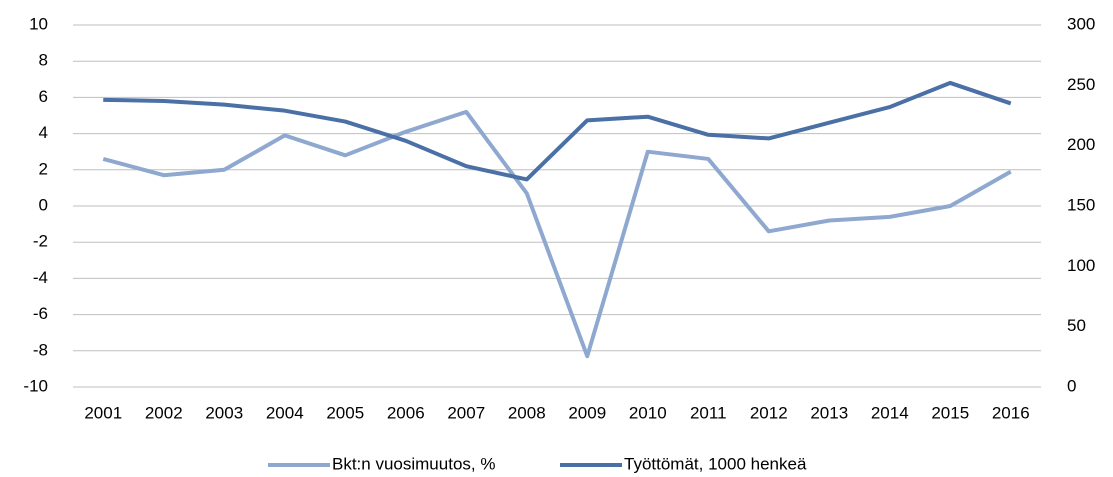  What do you see at coordinates (648, 412) in the screenshot?
I see `x-tick-label: 2010` at bounding box center [648, 412].